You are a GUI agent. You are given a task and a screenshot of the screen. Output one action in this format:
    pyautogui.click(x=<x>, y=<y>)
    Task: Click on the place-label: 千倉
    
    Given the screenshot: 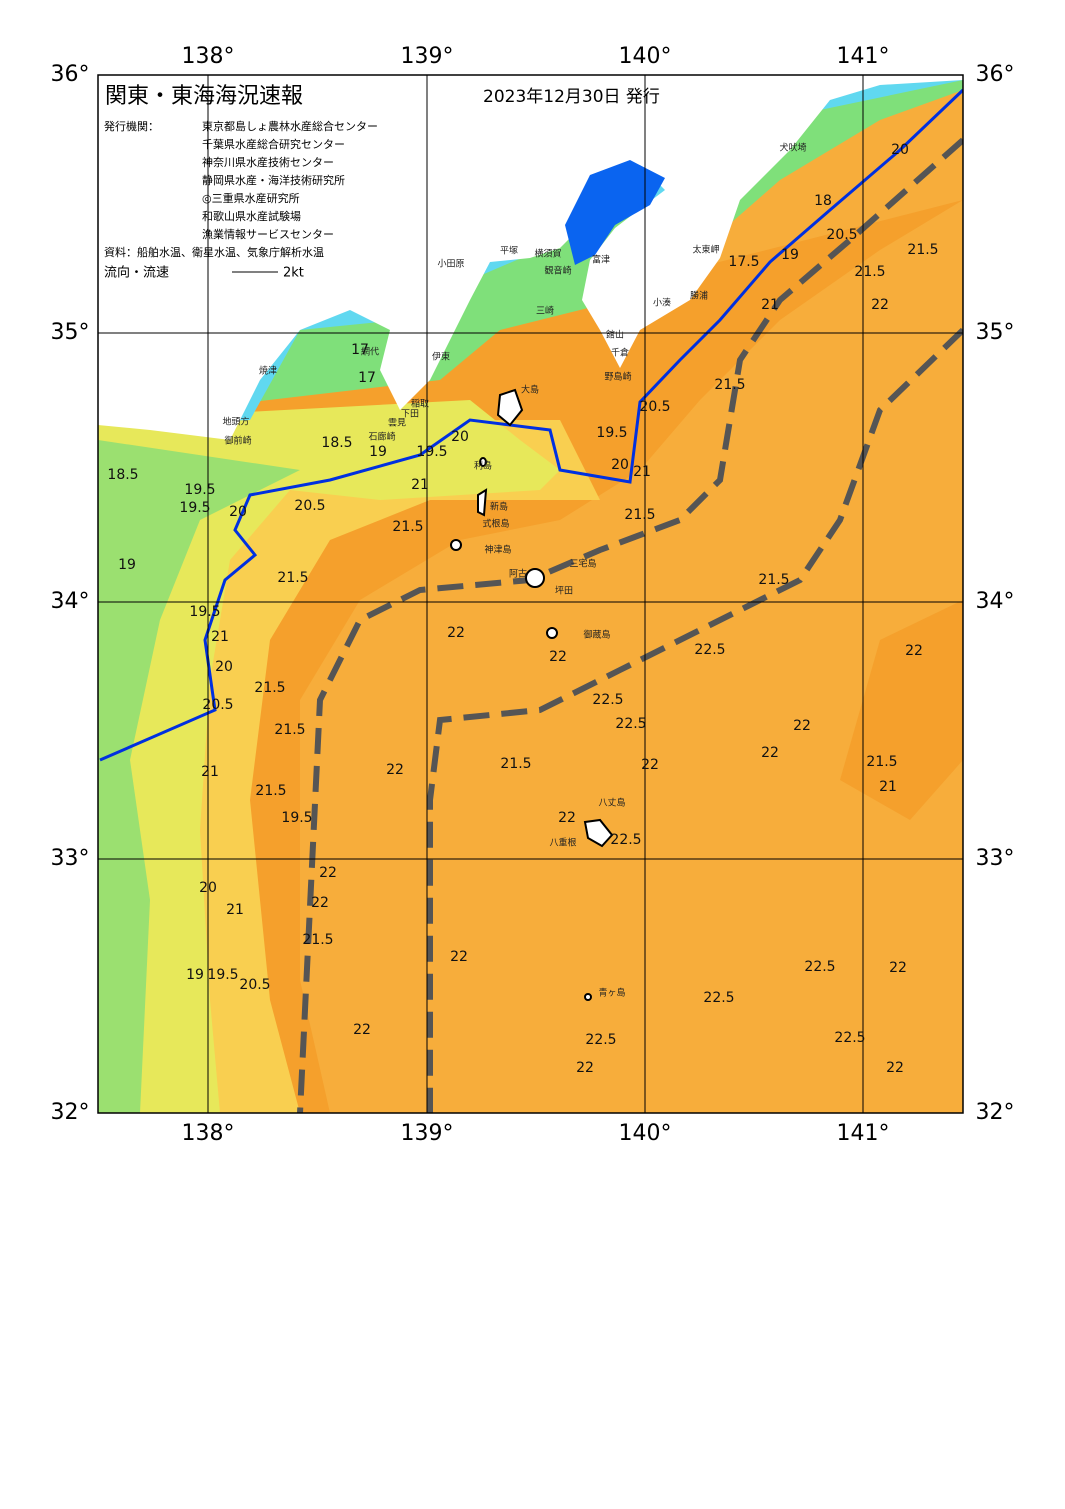 What is the action you would take?
    pyautogui.click(x=620, y=353)
    